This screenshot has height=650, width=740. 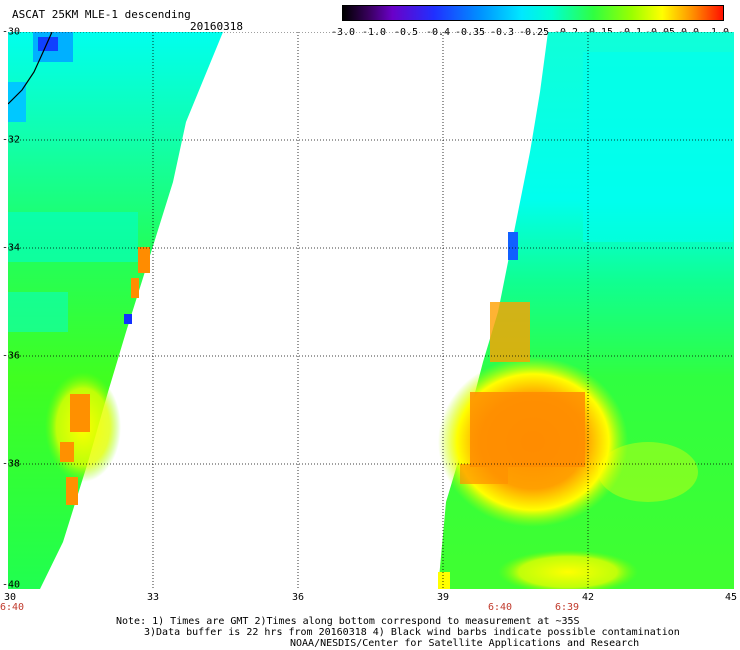 I want to click on time-label: 6:39, so click(x=567, y=607).